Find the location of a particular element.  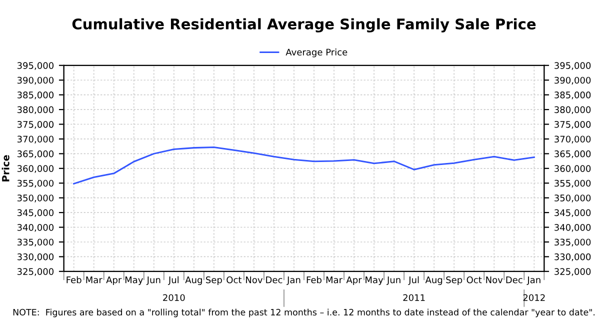

y-tick-label: 335,000 is located at coordinates (35, 242).